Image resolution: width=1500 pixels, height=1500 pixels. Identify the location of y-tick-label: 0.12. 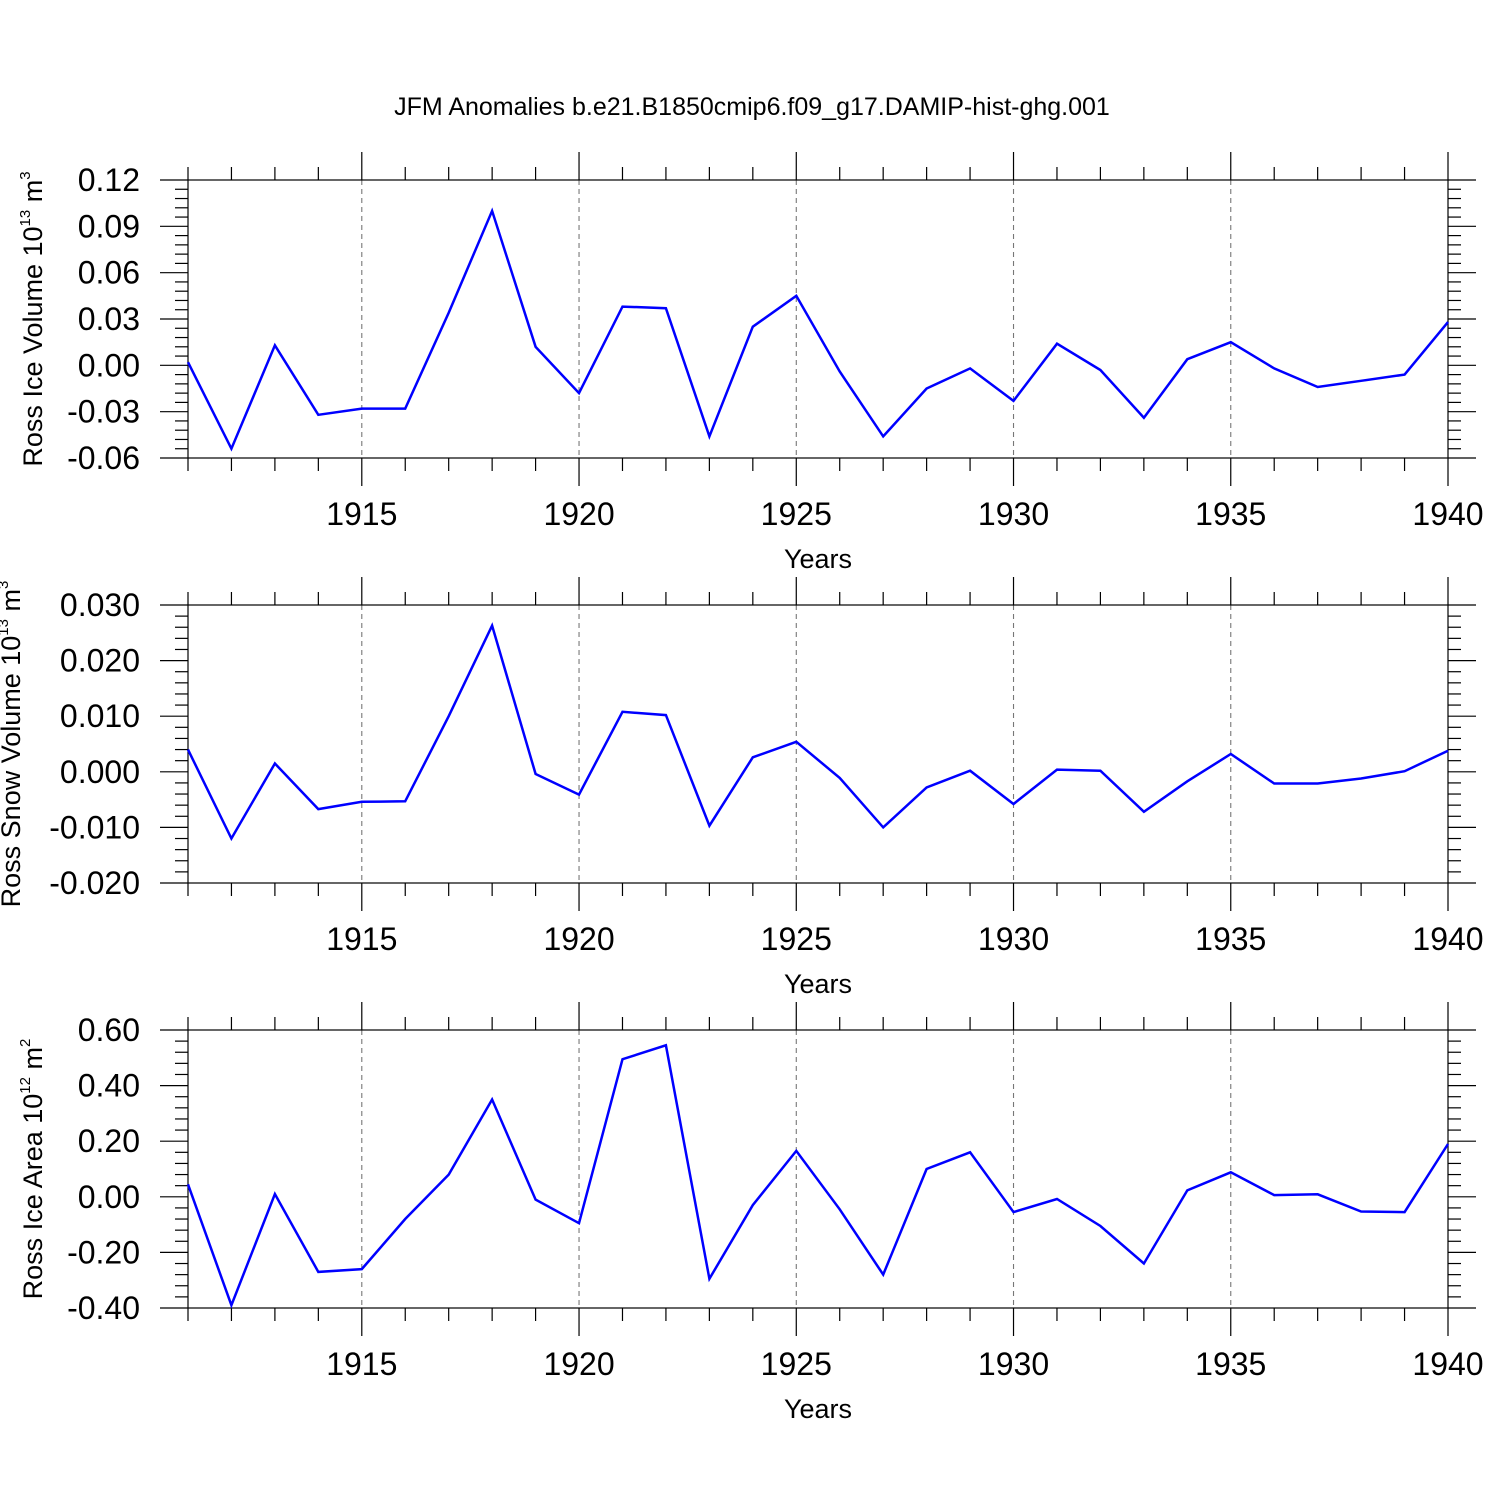
(109, 180).